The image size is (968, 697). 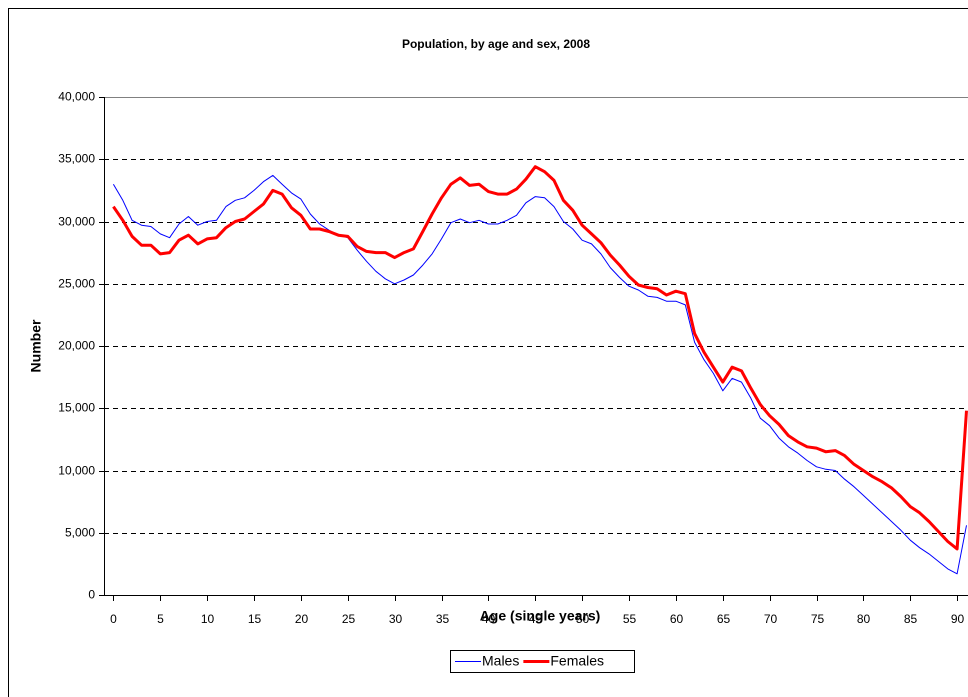 What do you see at coordinates (583, 619) in the screenshot?
I see `x-tick-label: 50` at bounding box center [583, 619].